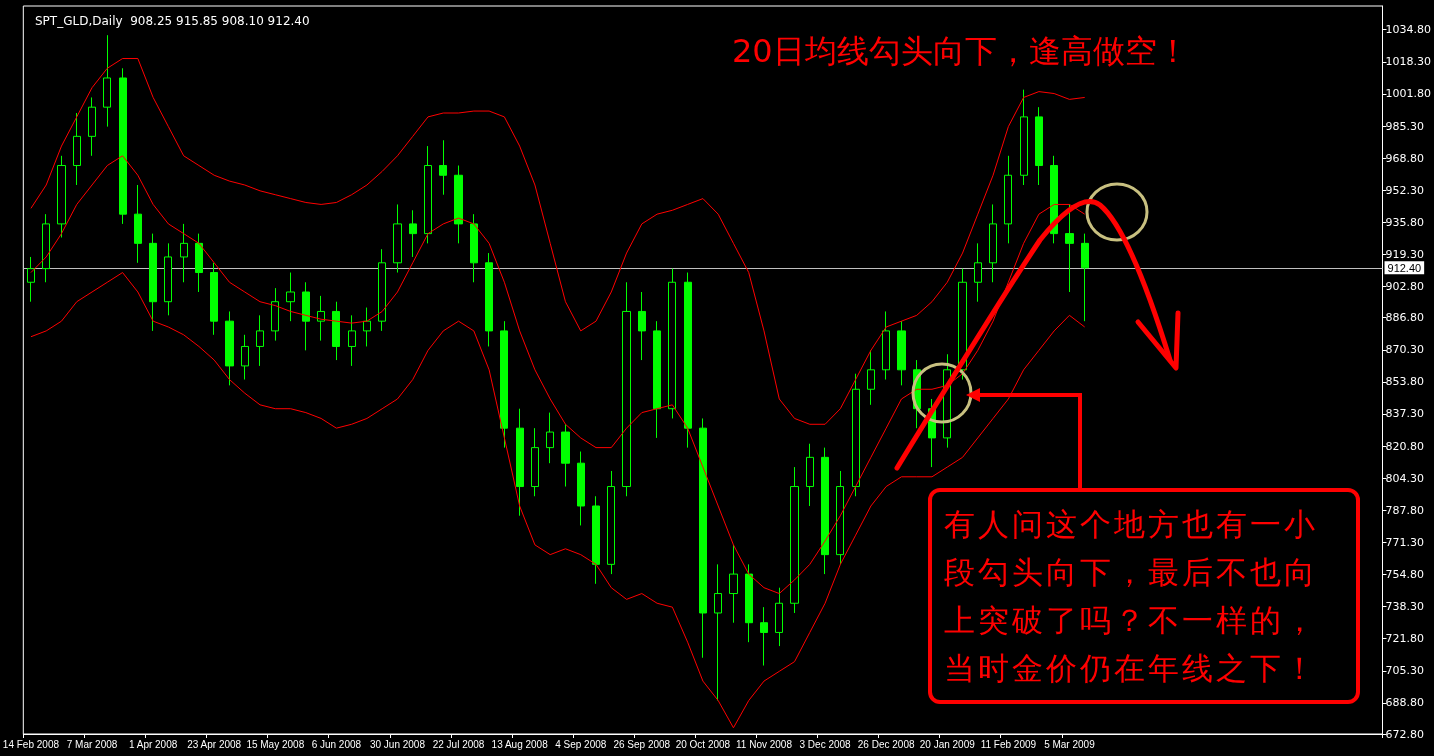  What do you see at coordinates (1405, 318) in the screenshot?
I see `y-tick-label: 886.80` at bounding box center [1405, 318].